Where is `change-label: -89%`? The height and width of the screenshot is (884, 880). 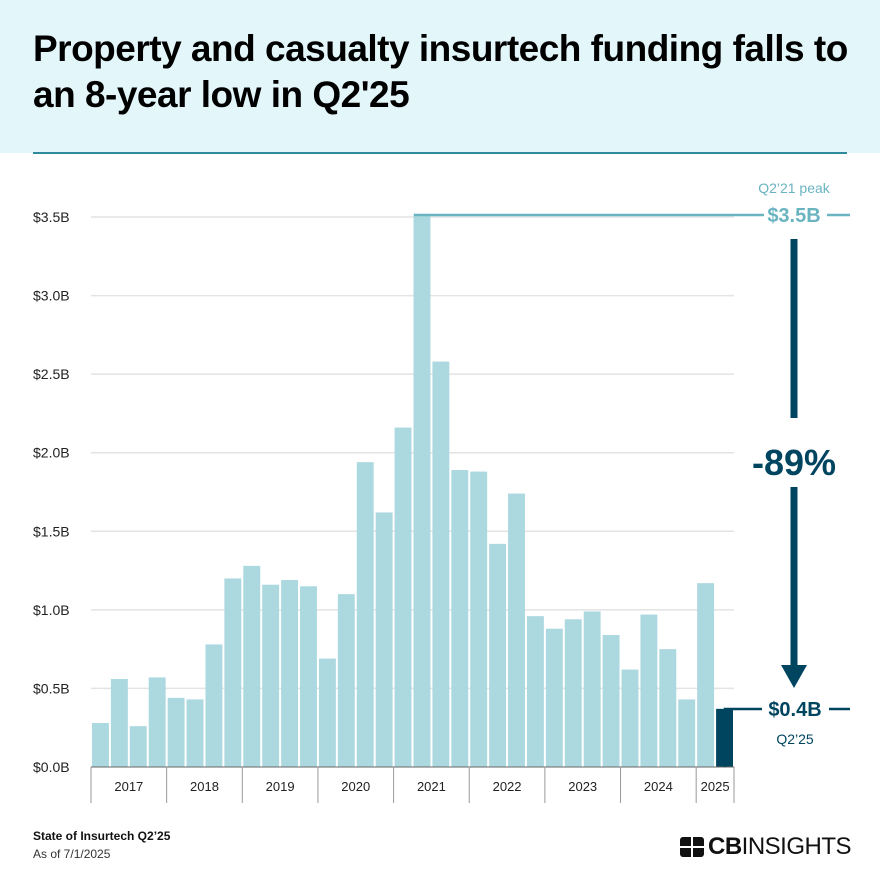 change-label: -89% is located at coordinates (794, 462).